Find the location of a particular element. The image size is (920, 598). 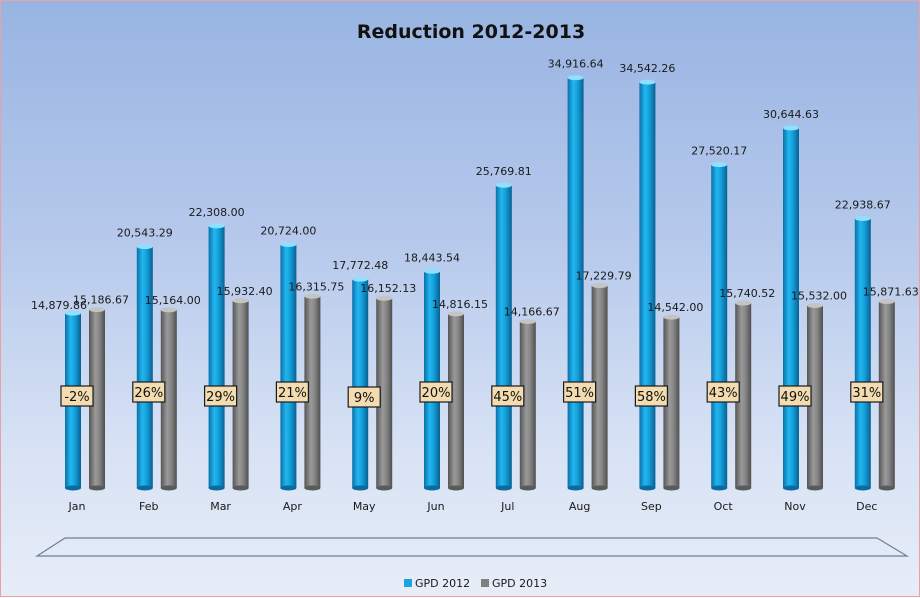

bar-cap-gpd-2013-dec is located at coordinates (886, 302).